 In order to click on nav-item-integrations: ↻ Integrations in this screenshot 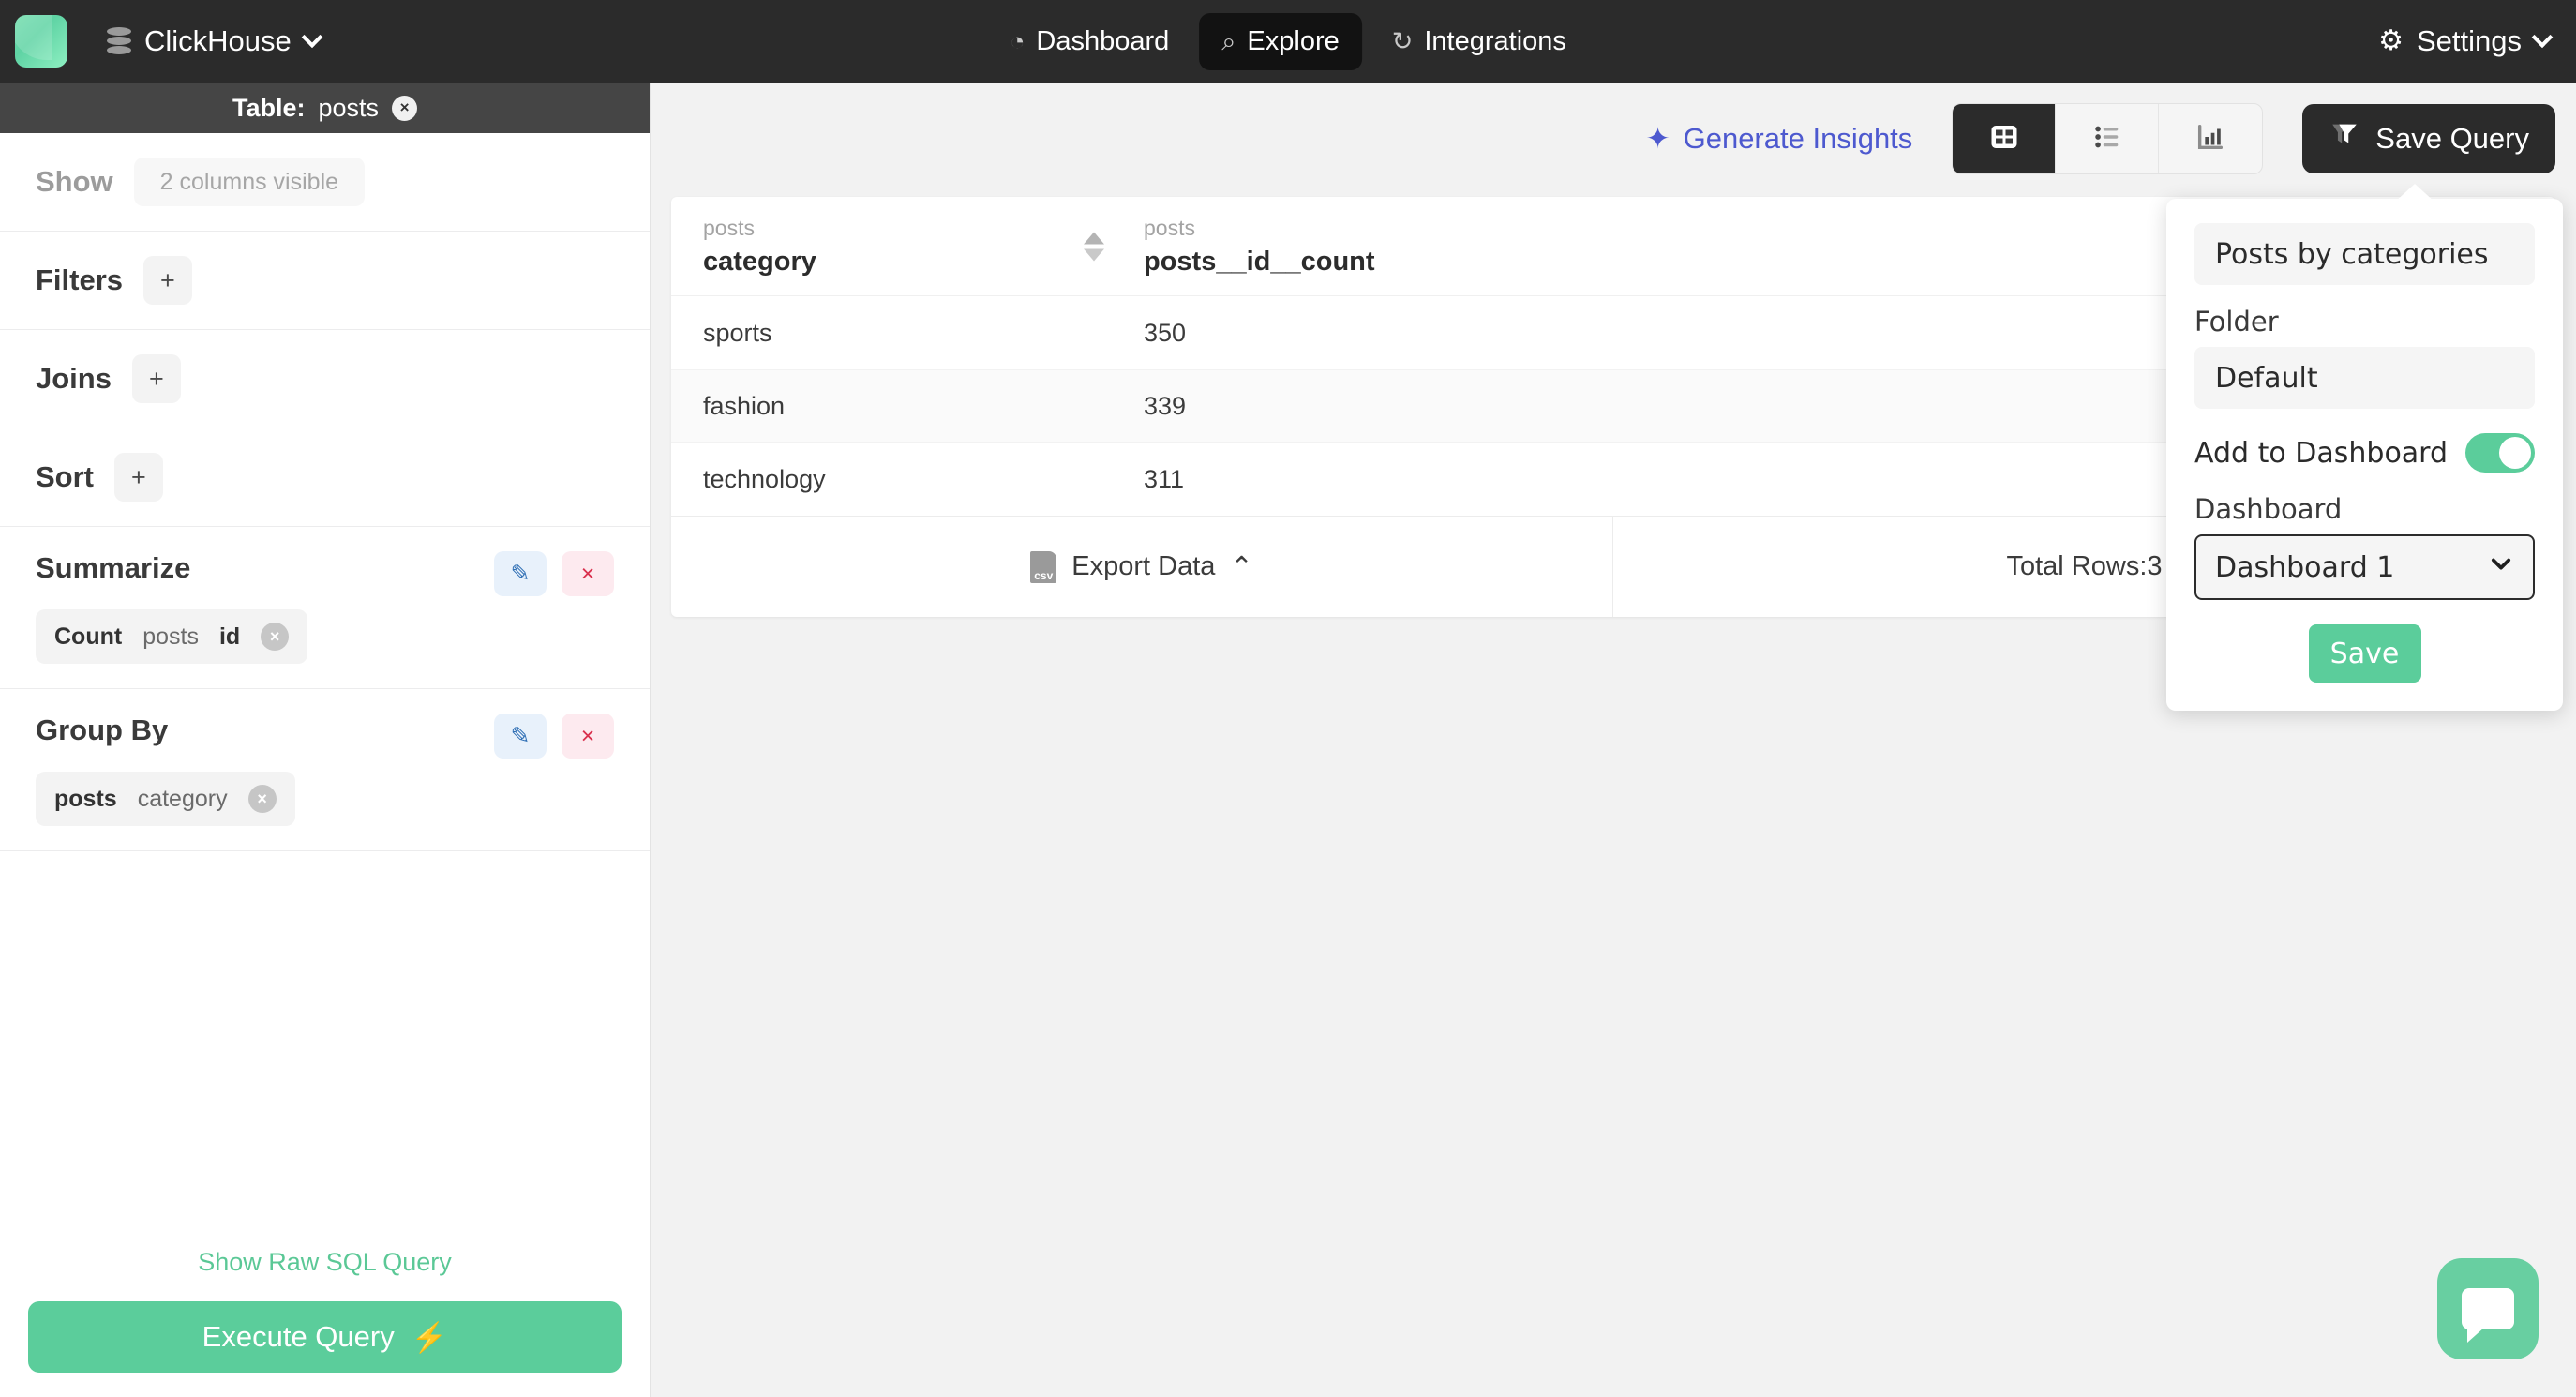, I will do `click(1480, 41)`.